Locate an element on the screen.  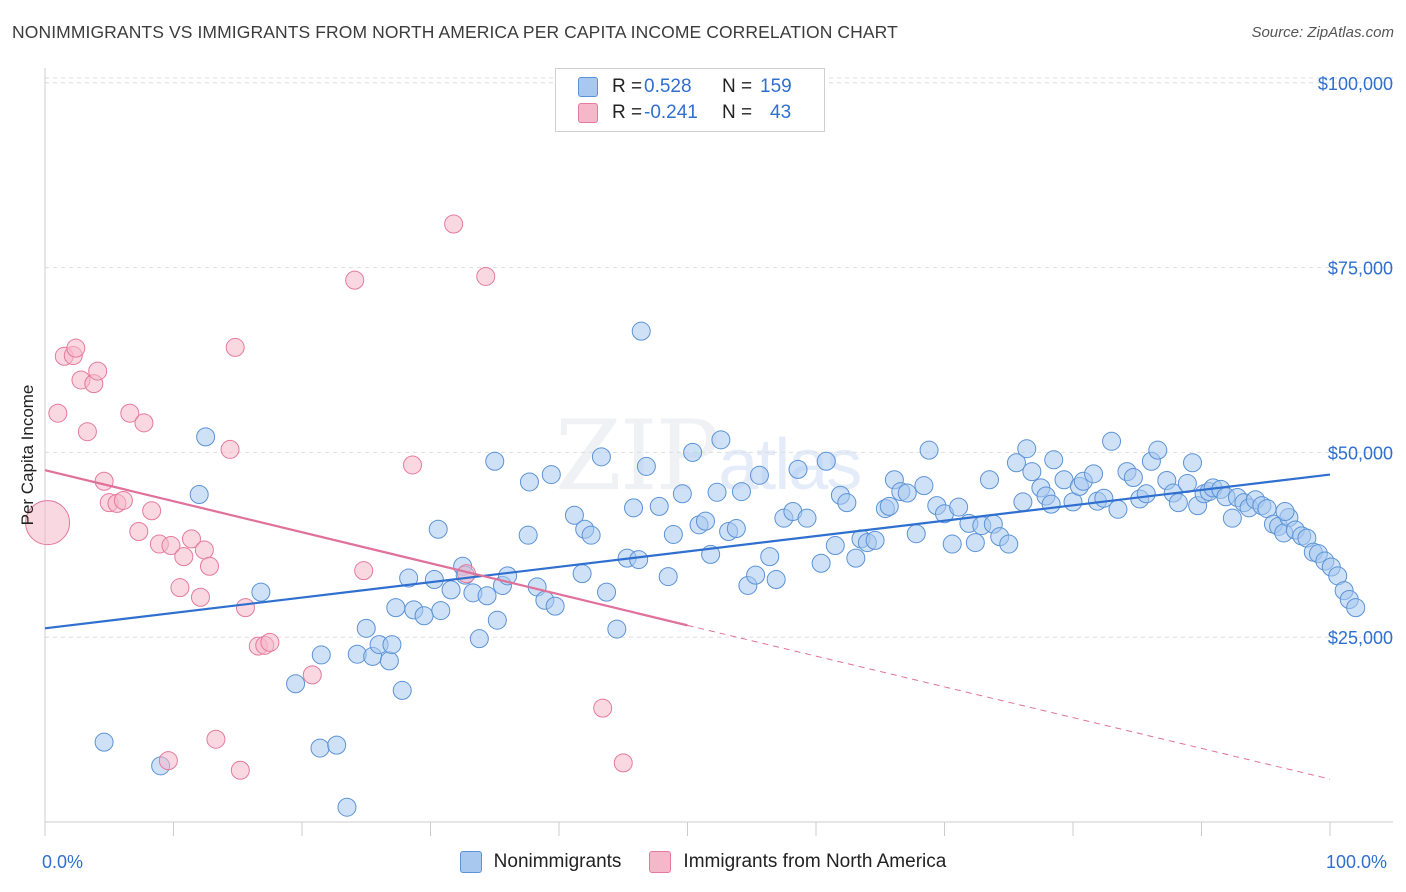
watermark: ZIPatlas is located at coordinates (708, 456).